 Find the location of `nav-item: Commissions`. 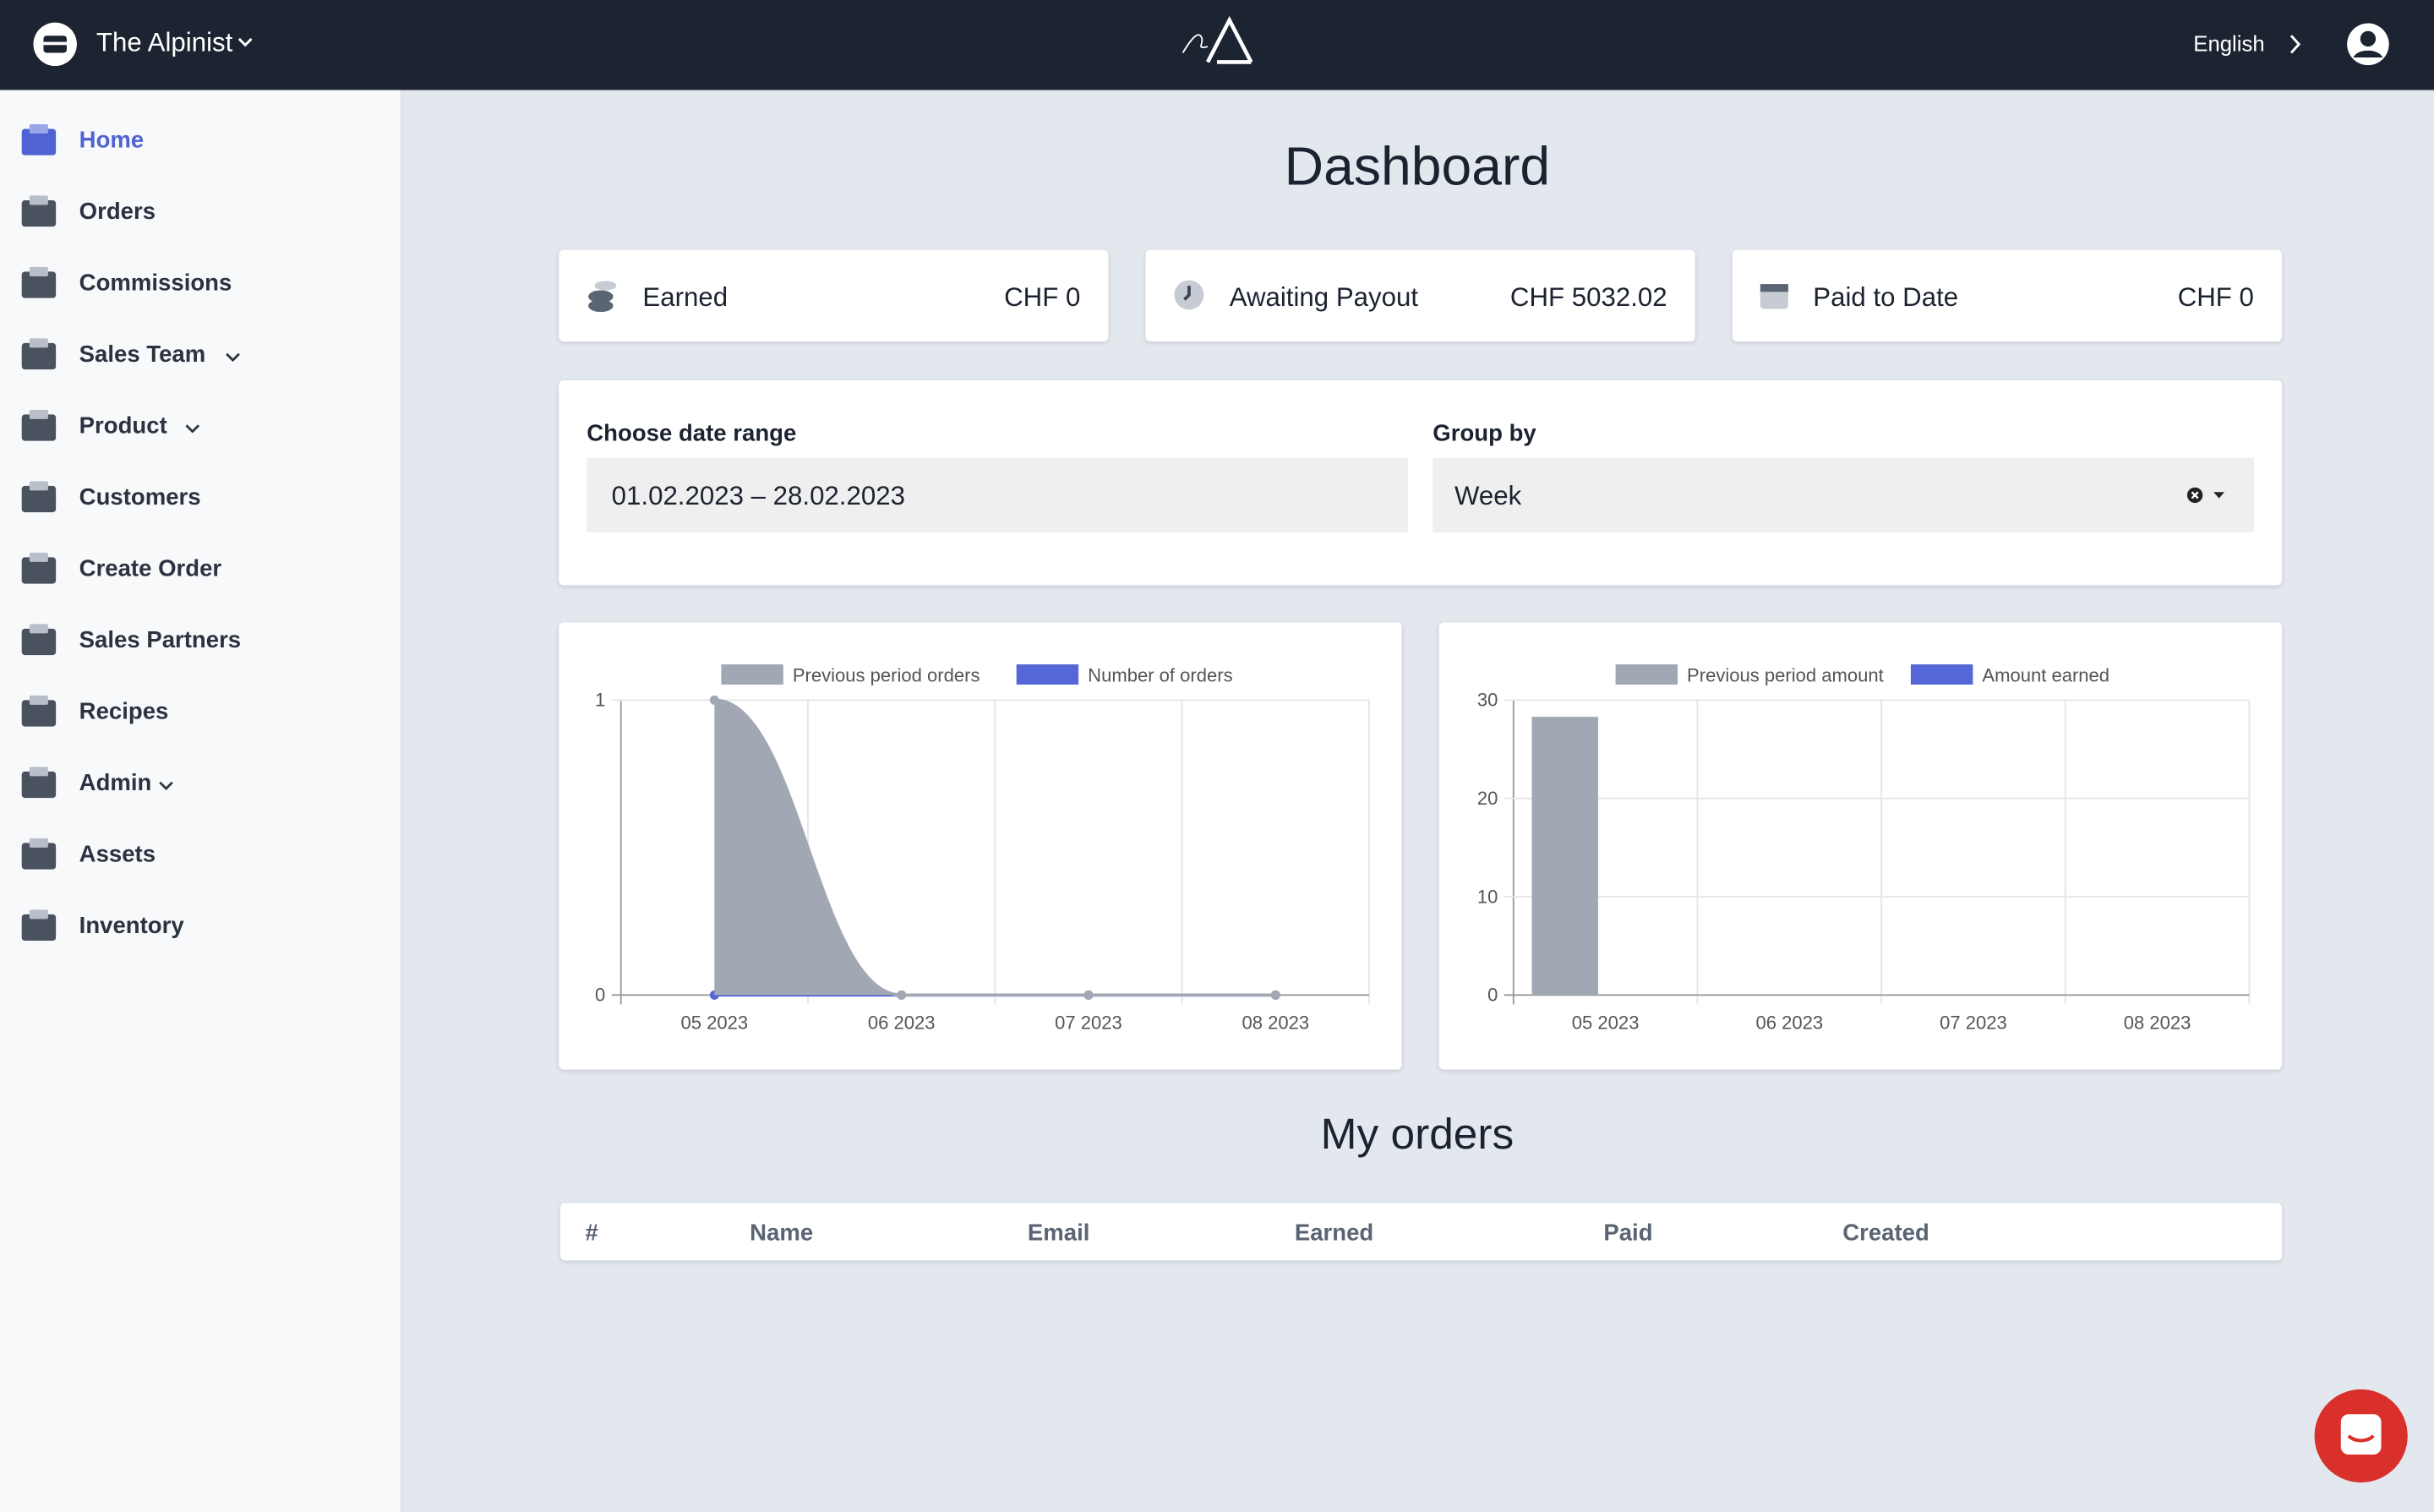

nav-item: Commissions is located at coordinates (200, 283).